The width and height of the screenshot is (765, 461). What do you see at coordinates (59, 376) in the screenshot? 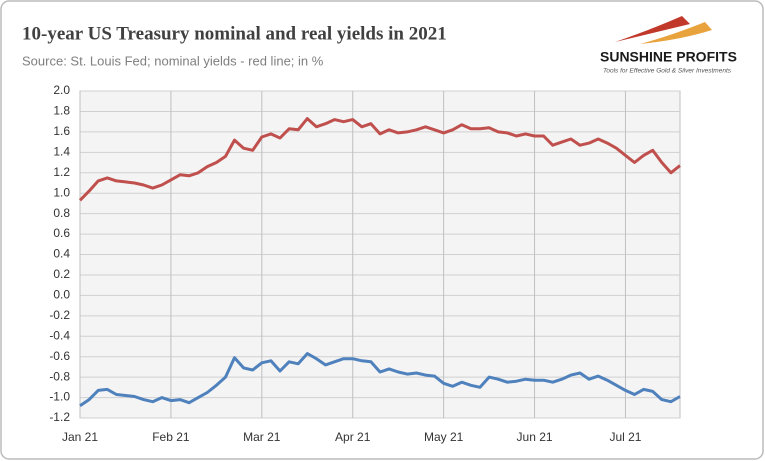
I see `y-tick-label: -0.8` at bounding box center [59, 376].